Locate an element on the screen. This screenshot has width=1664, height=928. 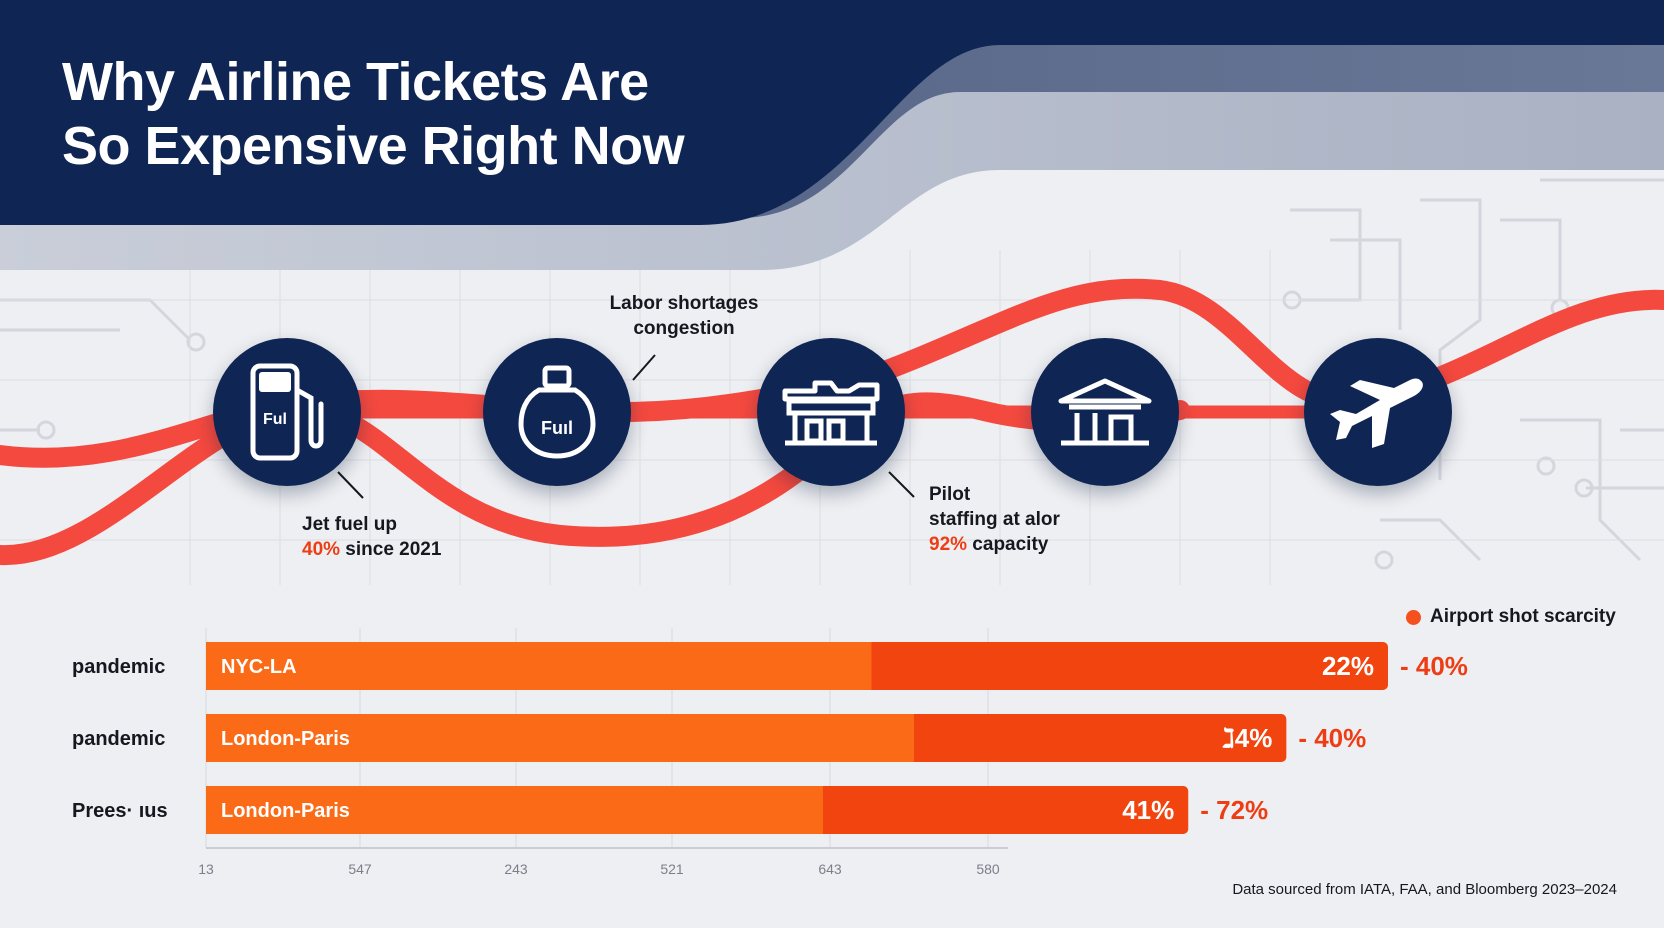
x-tick-label: 521 is located at coordinates (672, 869).